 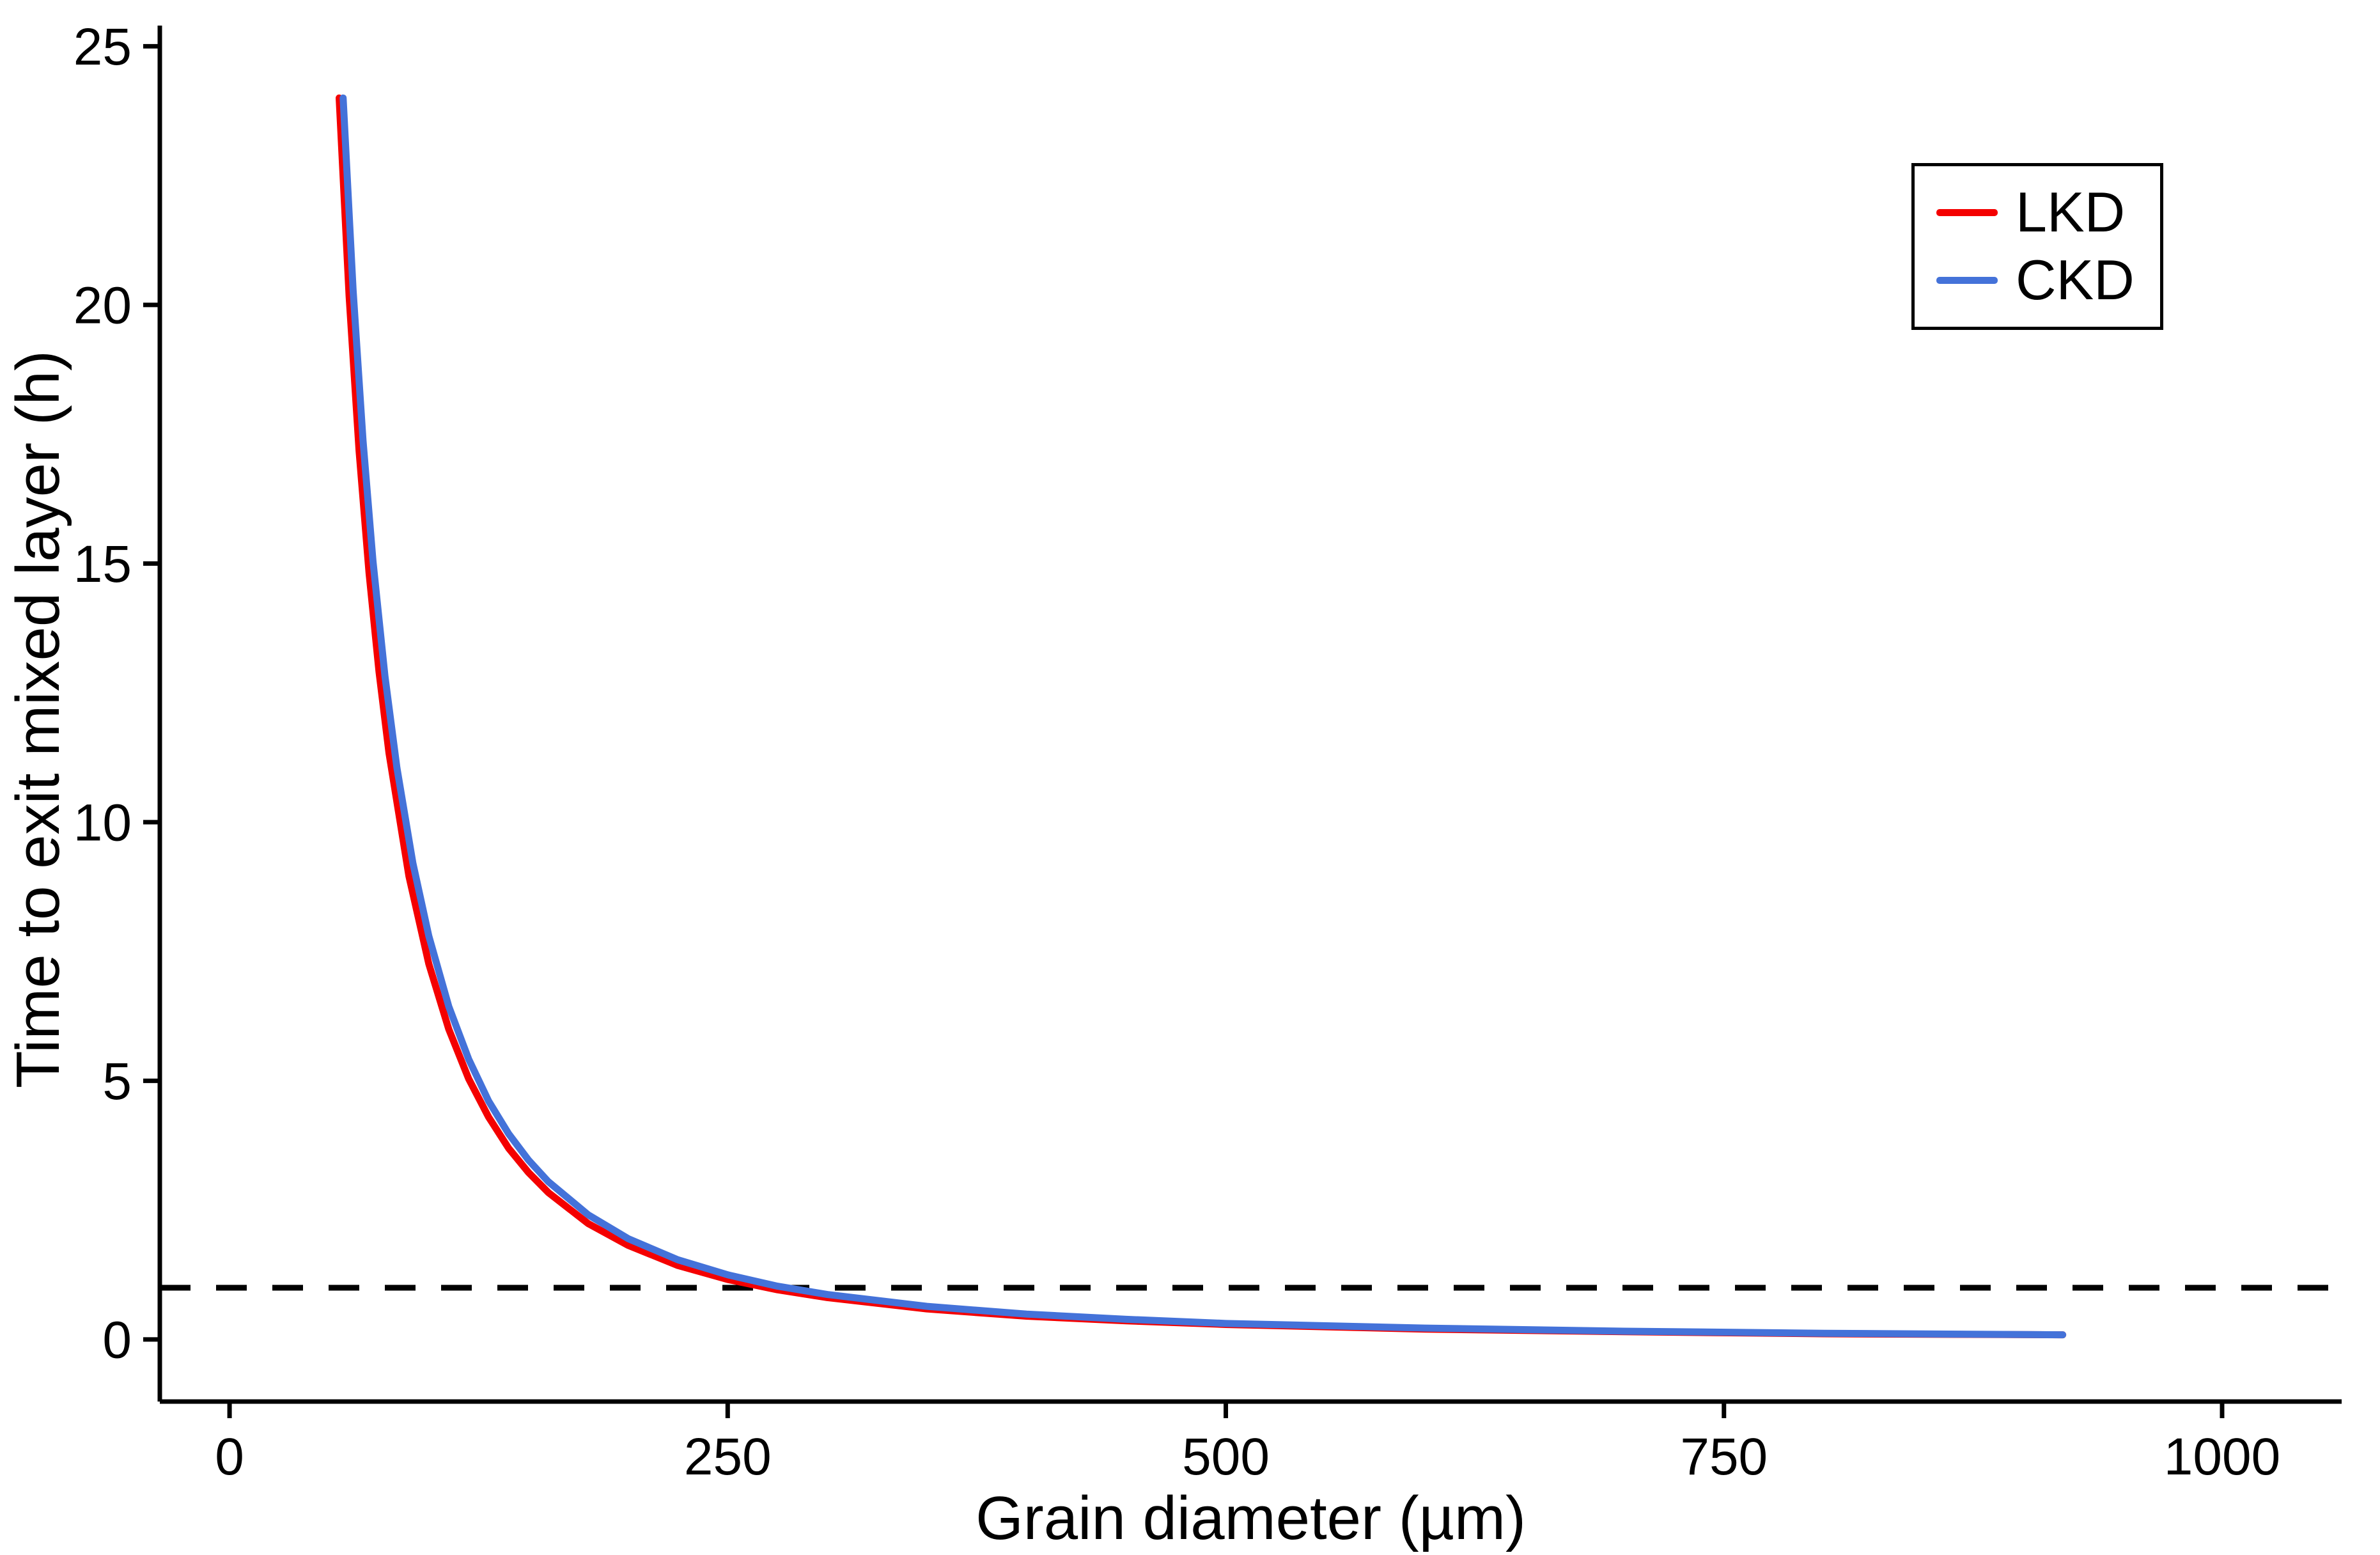 I want to click on x-tick-label: 750, so click(x=1724, y=1457).